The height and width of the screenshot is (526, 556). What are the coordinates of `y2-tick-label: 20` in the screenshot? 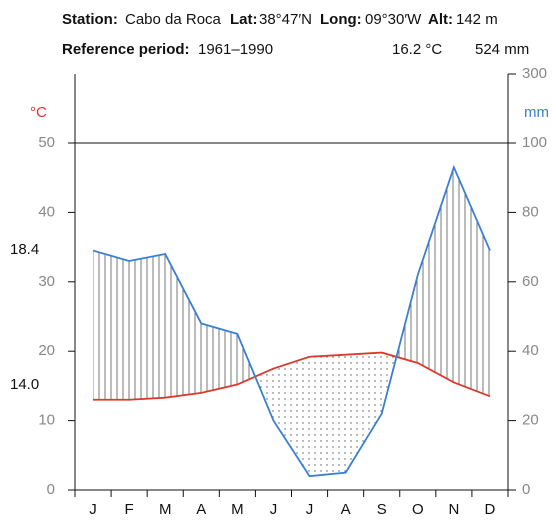 It's located at (530, 420).